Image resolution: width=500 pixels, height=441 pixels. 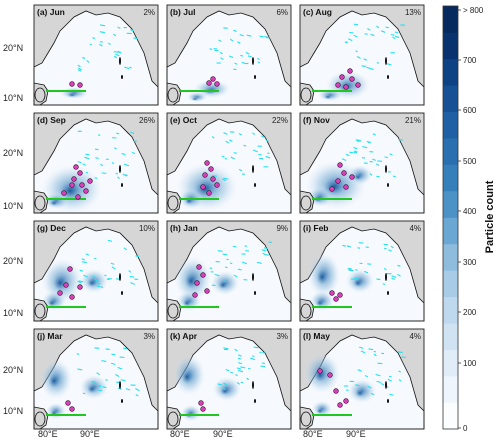 I want to click on panel-title: (b) Jul, so click(x=183, y=12).